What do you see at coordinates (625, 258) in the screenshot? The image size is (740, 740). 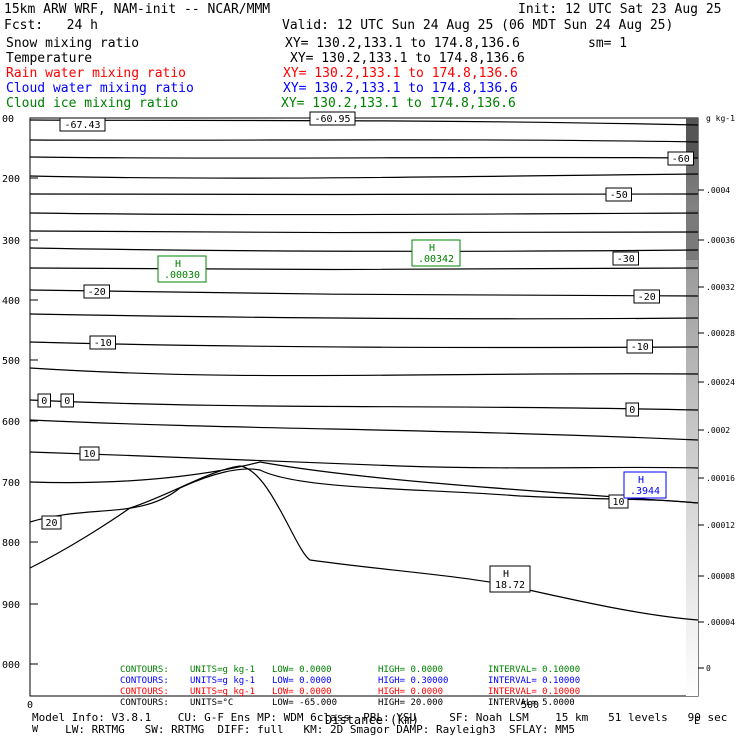 I see `temperature-contour-label: -30` at bounding box center [625, 258].